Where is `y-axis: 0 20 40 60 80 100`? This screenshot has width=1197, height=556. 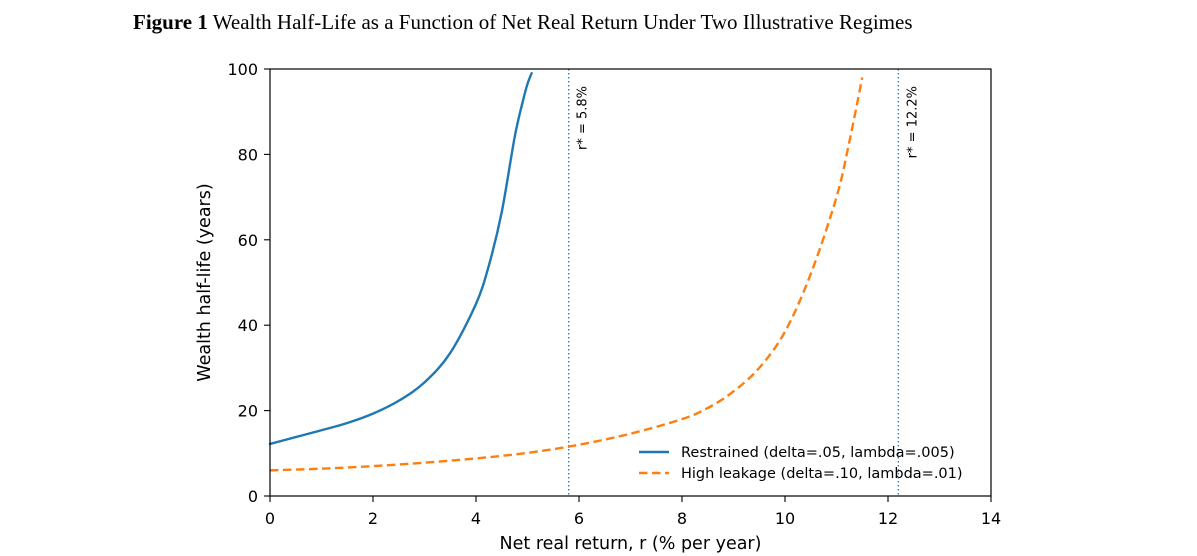 y-axis: 0 20 40 60 80 100 is located at coordinates (248, 283).